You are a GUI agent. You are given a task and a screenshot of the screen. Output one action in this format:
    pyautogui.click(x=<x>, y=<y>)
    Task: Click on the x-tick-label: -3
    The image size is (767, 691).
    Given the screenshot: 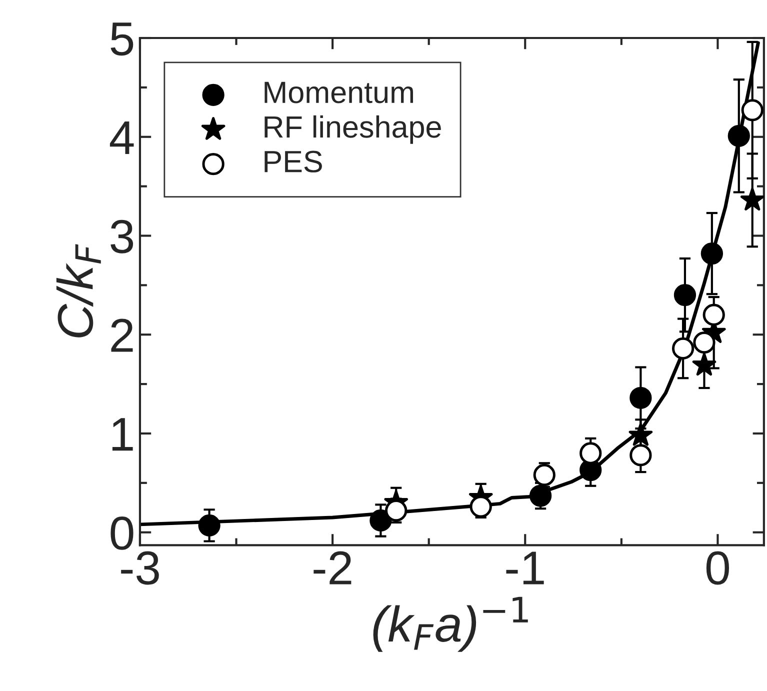 What is the action you would take?
    pyautogui.click(x=140, y=568)
    